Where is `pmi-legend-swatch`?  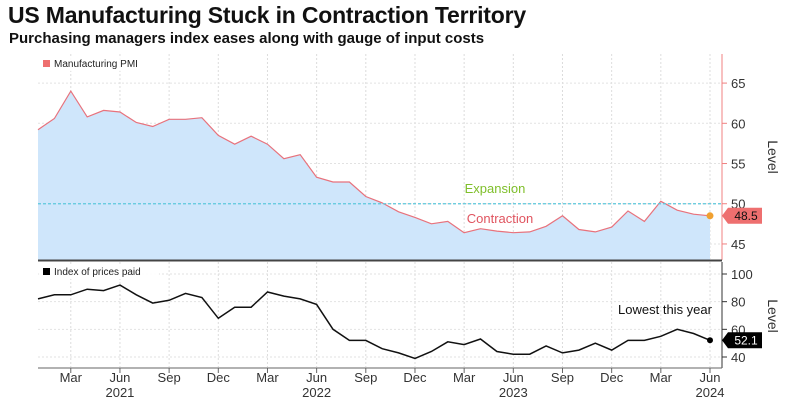
pmi-legend-swatch is located at coordinates (46, 63).